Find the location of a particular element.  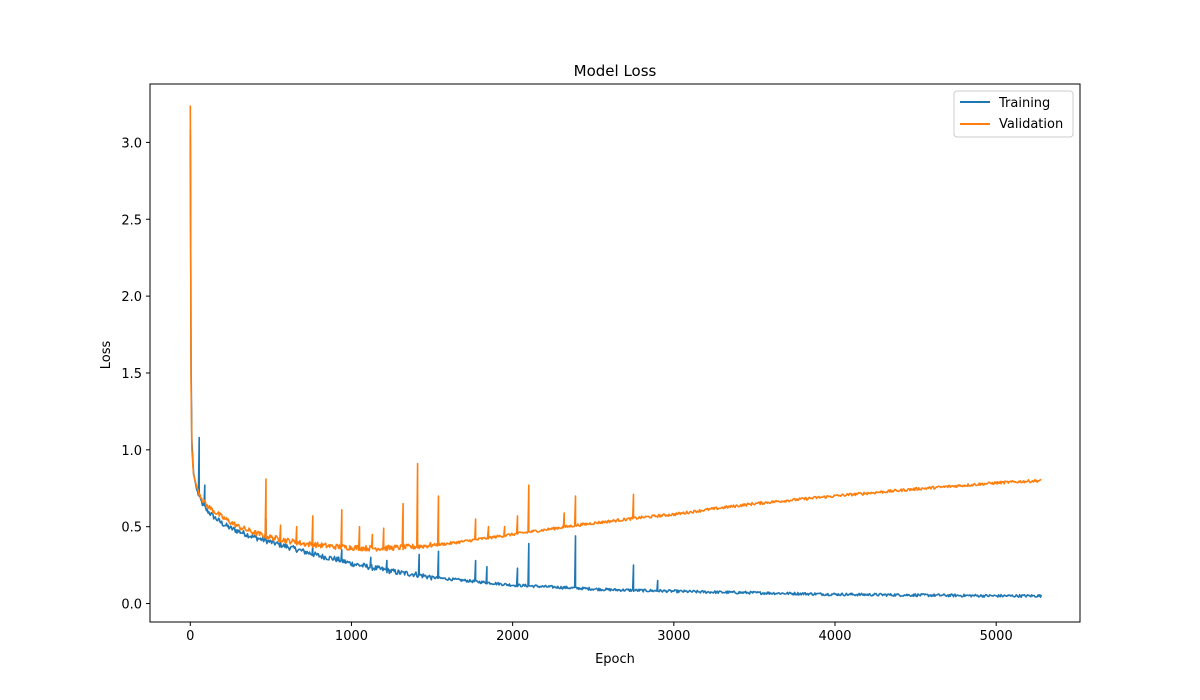

chart-title: Model Loss is located at coordinates (615, 71).